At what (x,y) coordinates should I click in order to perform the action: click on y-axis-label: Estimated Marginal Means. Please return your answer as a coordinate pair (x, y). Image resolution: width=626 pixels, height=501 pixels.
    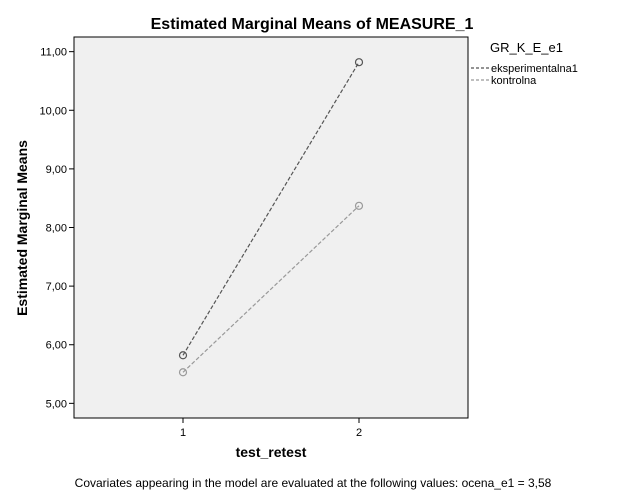
    Looking at the image, I should click on (22, 228).